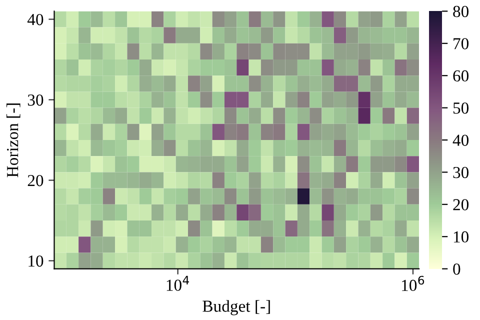 Image resolution: width=480 pixels, height=320 pixels. What do you see at coordinates (35, 20) in the screenshot?
I see `y-tick-label: 40` at bounding box center [35, 20].